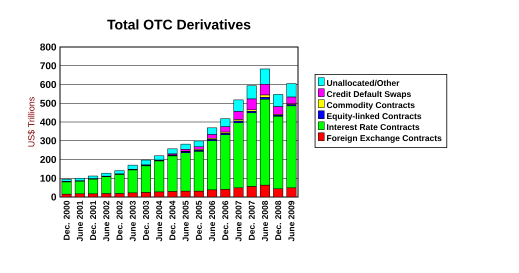  I want to click on x-tick-label: Dec. 2005, so click(199, 220).